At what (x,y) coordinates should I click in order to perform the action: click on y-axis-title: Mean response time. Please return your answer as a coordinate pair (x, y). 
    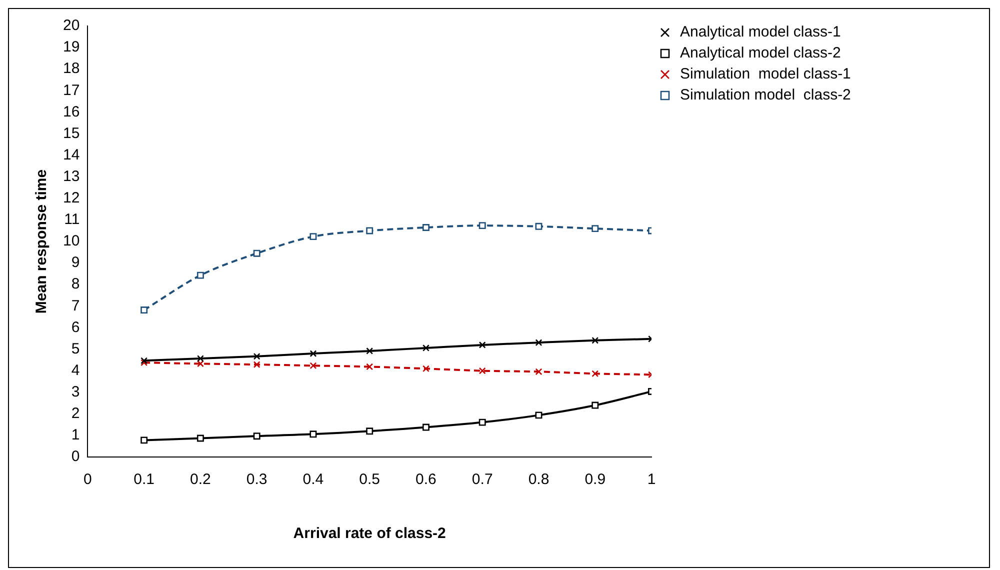
    Looking at the image, I should click on (41, 241).